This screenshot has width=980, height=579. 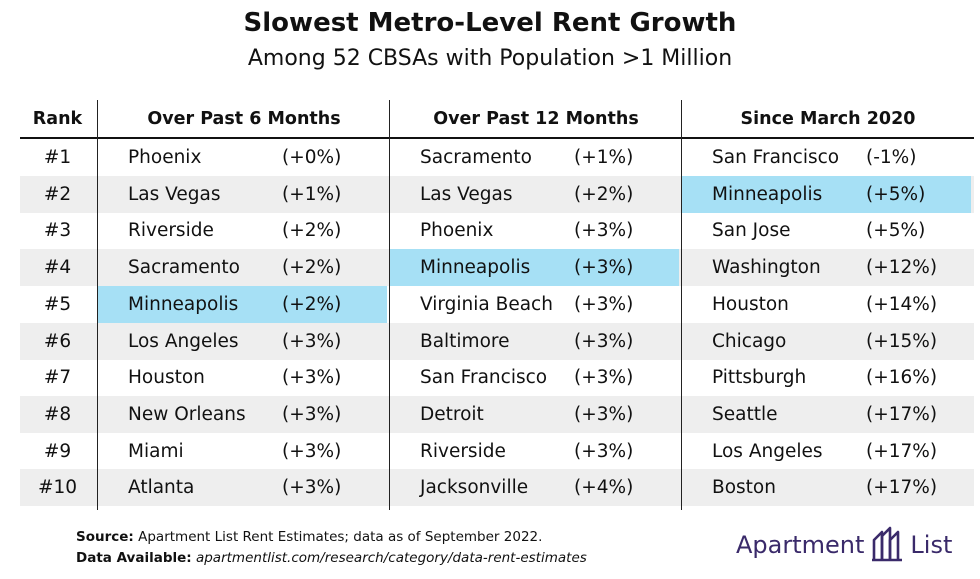 I want to click on rank-cell: #2, so click(x=57, y=194).